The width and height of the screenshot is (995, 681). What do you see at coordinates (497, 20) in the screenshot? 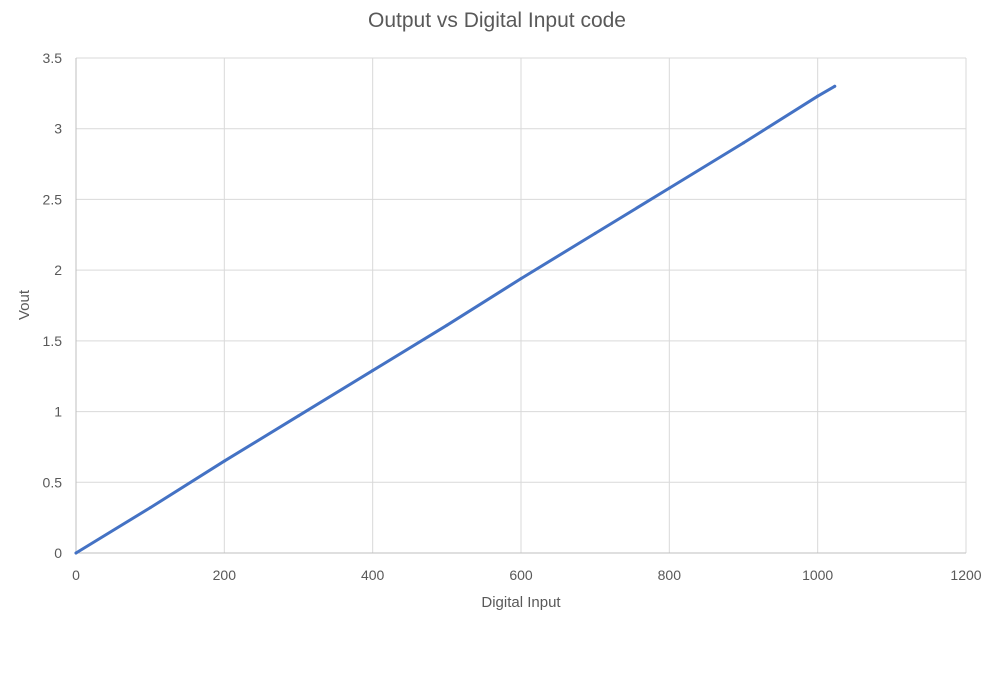
I see `chart-title: Output vs Digital Input code` at bounding box center [497, 20].